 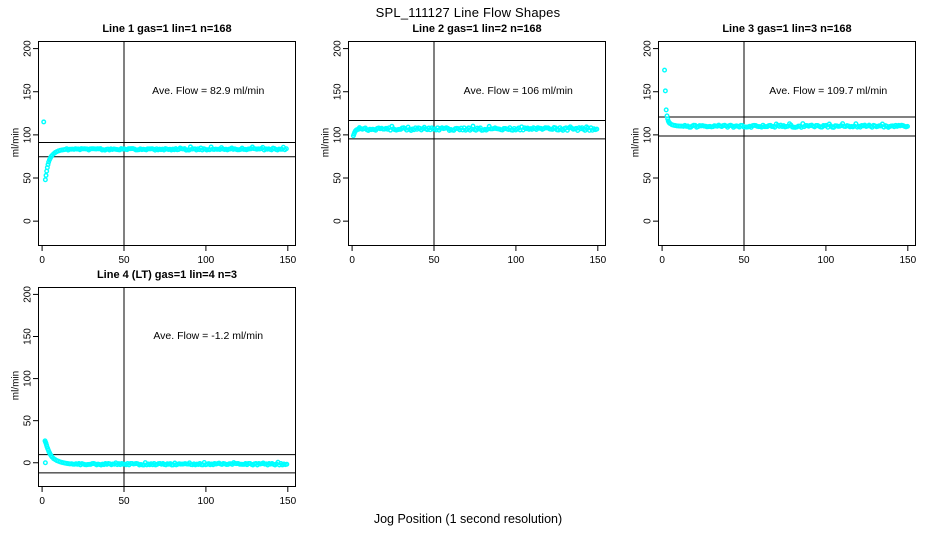 What do you see at coordinates (468, 12) in the screenshot?
I see `figure-title: SPL_111127 Line Flow Shapes` at bounding box center [468, 12].